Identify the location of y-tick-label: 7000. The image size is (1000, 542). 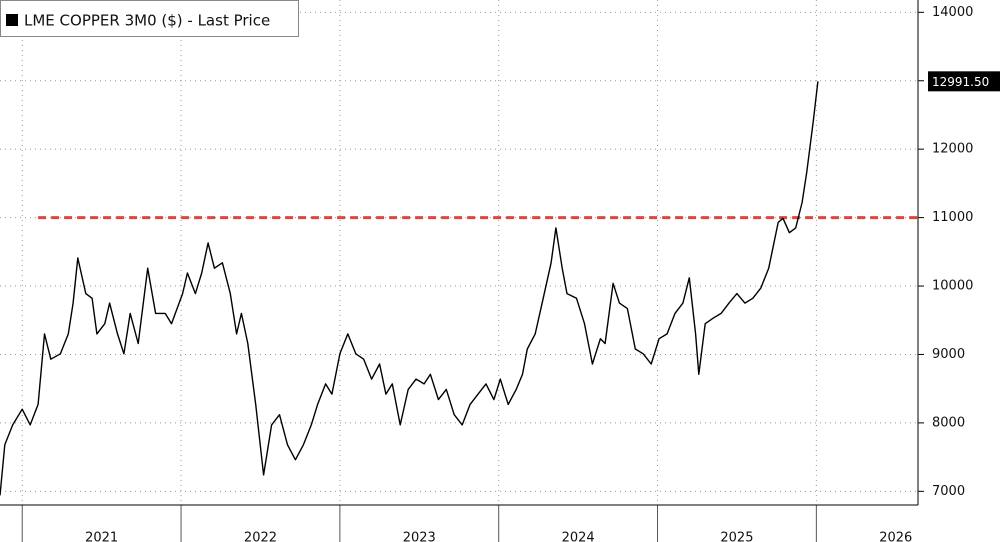
(948, 491).